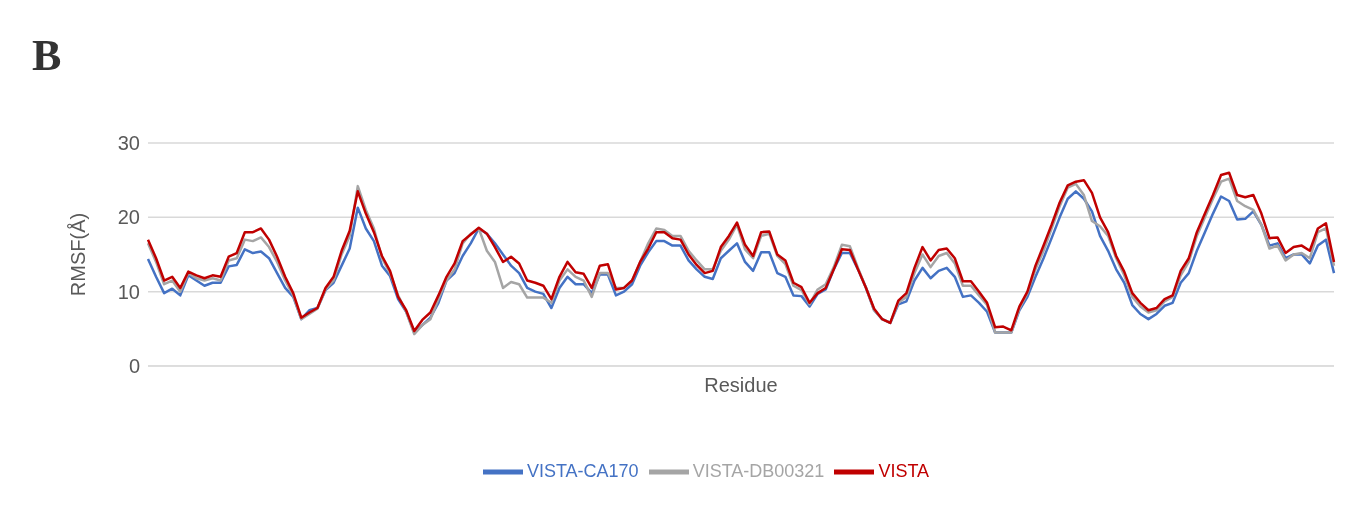 The width and height of the screenshot is (1360, 514). What do you see at coordinates (128, 143) in the screenshot?
I see `y-tick-label: 30` at bounding box center [128, 143].